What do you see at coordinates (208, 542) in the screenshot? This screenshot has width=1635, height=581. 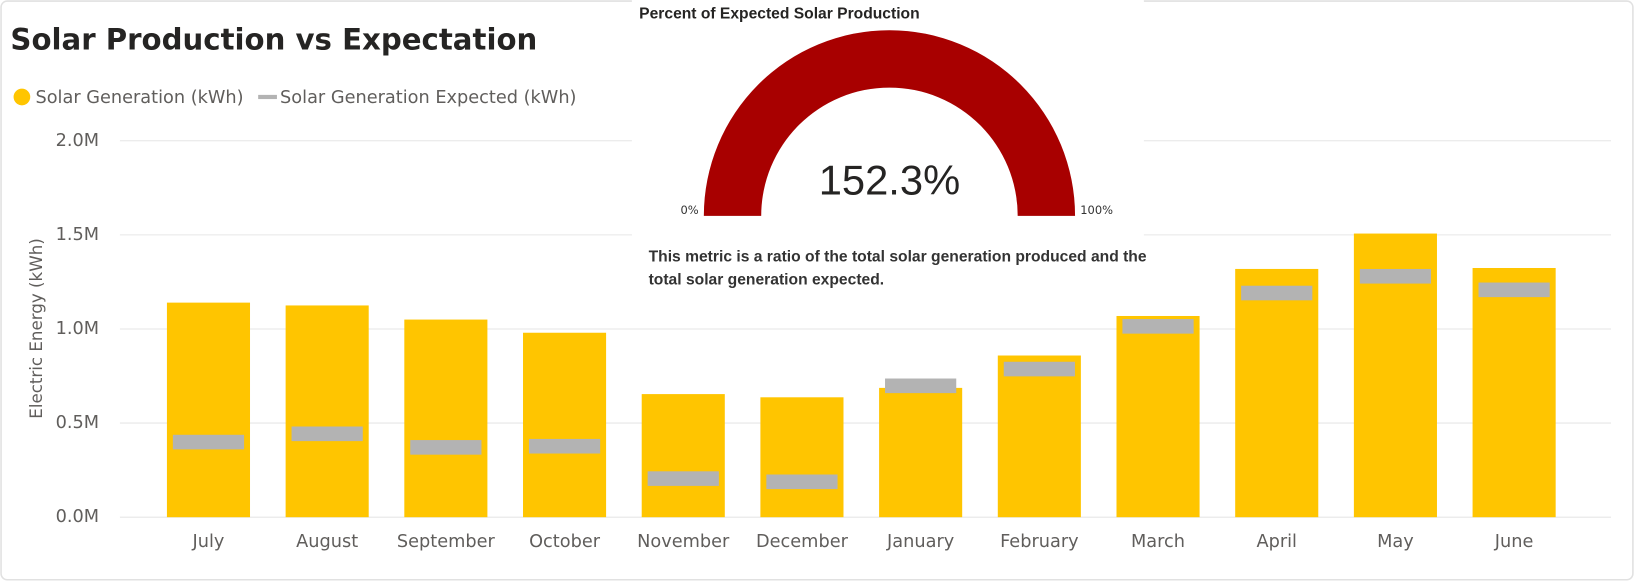 I see `x-tick-label: July` at bounding box center [208, 542].